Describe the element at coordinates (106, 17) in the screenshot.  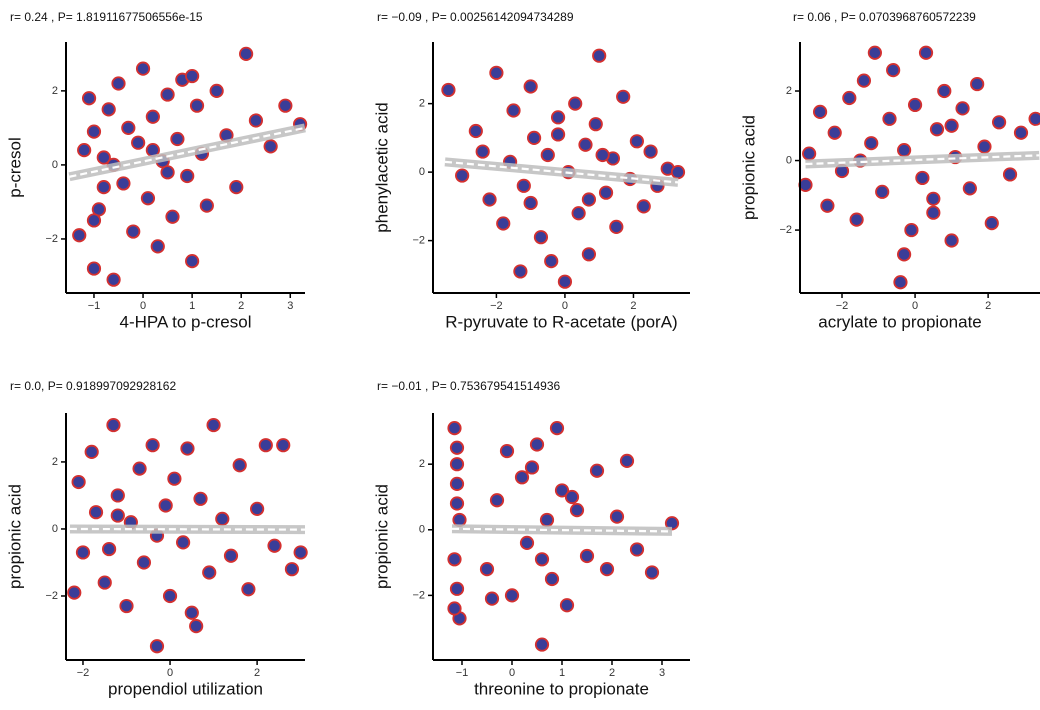
I see `chart-title: r= 0.24 , P= 1.81911677506556e-15` at that location.